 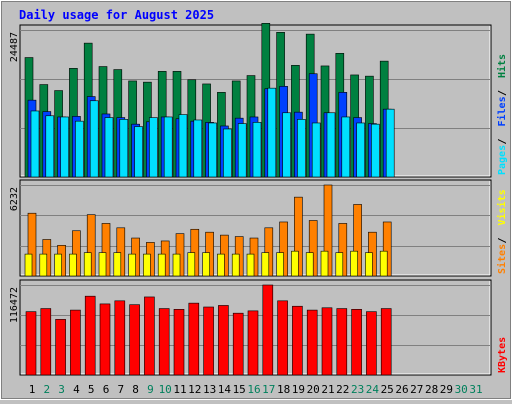 I want to click on x-tick-day-2: 2, so click(x=46, y=389).